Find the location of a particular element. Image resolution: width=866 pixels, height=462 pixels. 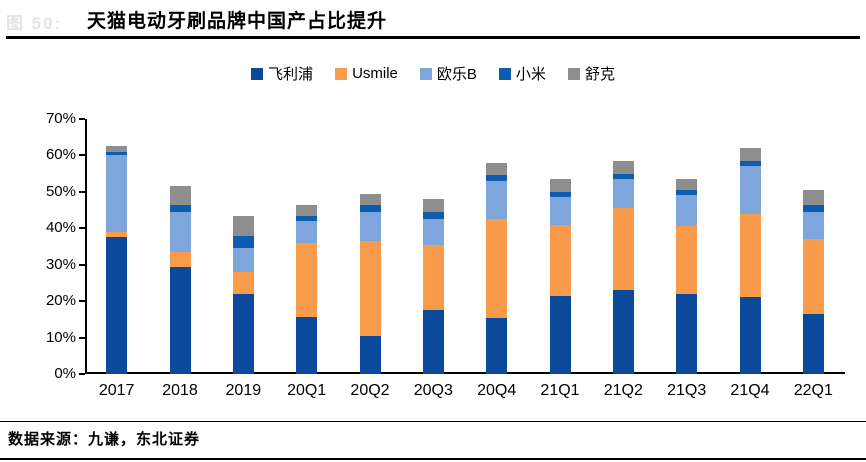

legend-label: Usmile is located at coordinates (375, 73).